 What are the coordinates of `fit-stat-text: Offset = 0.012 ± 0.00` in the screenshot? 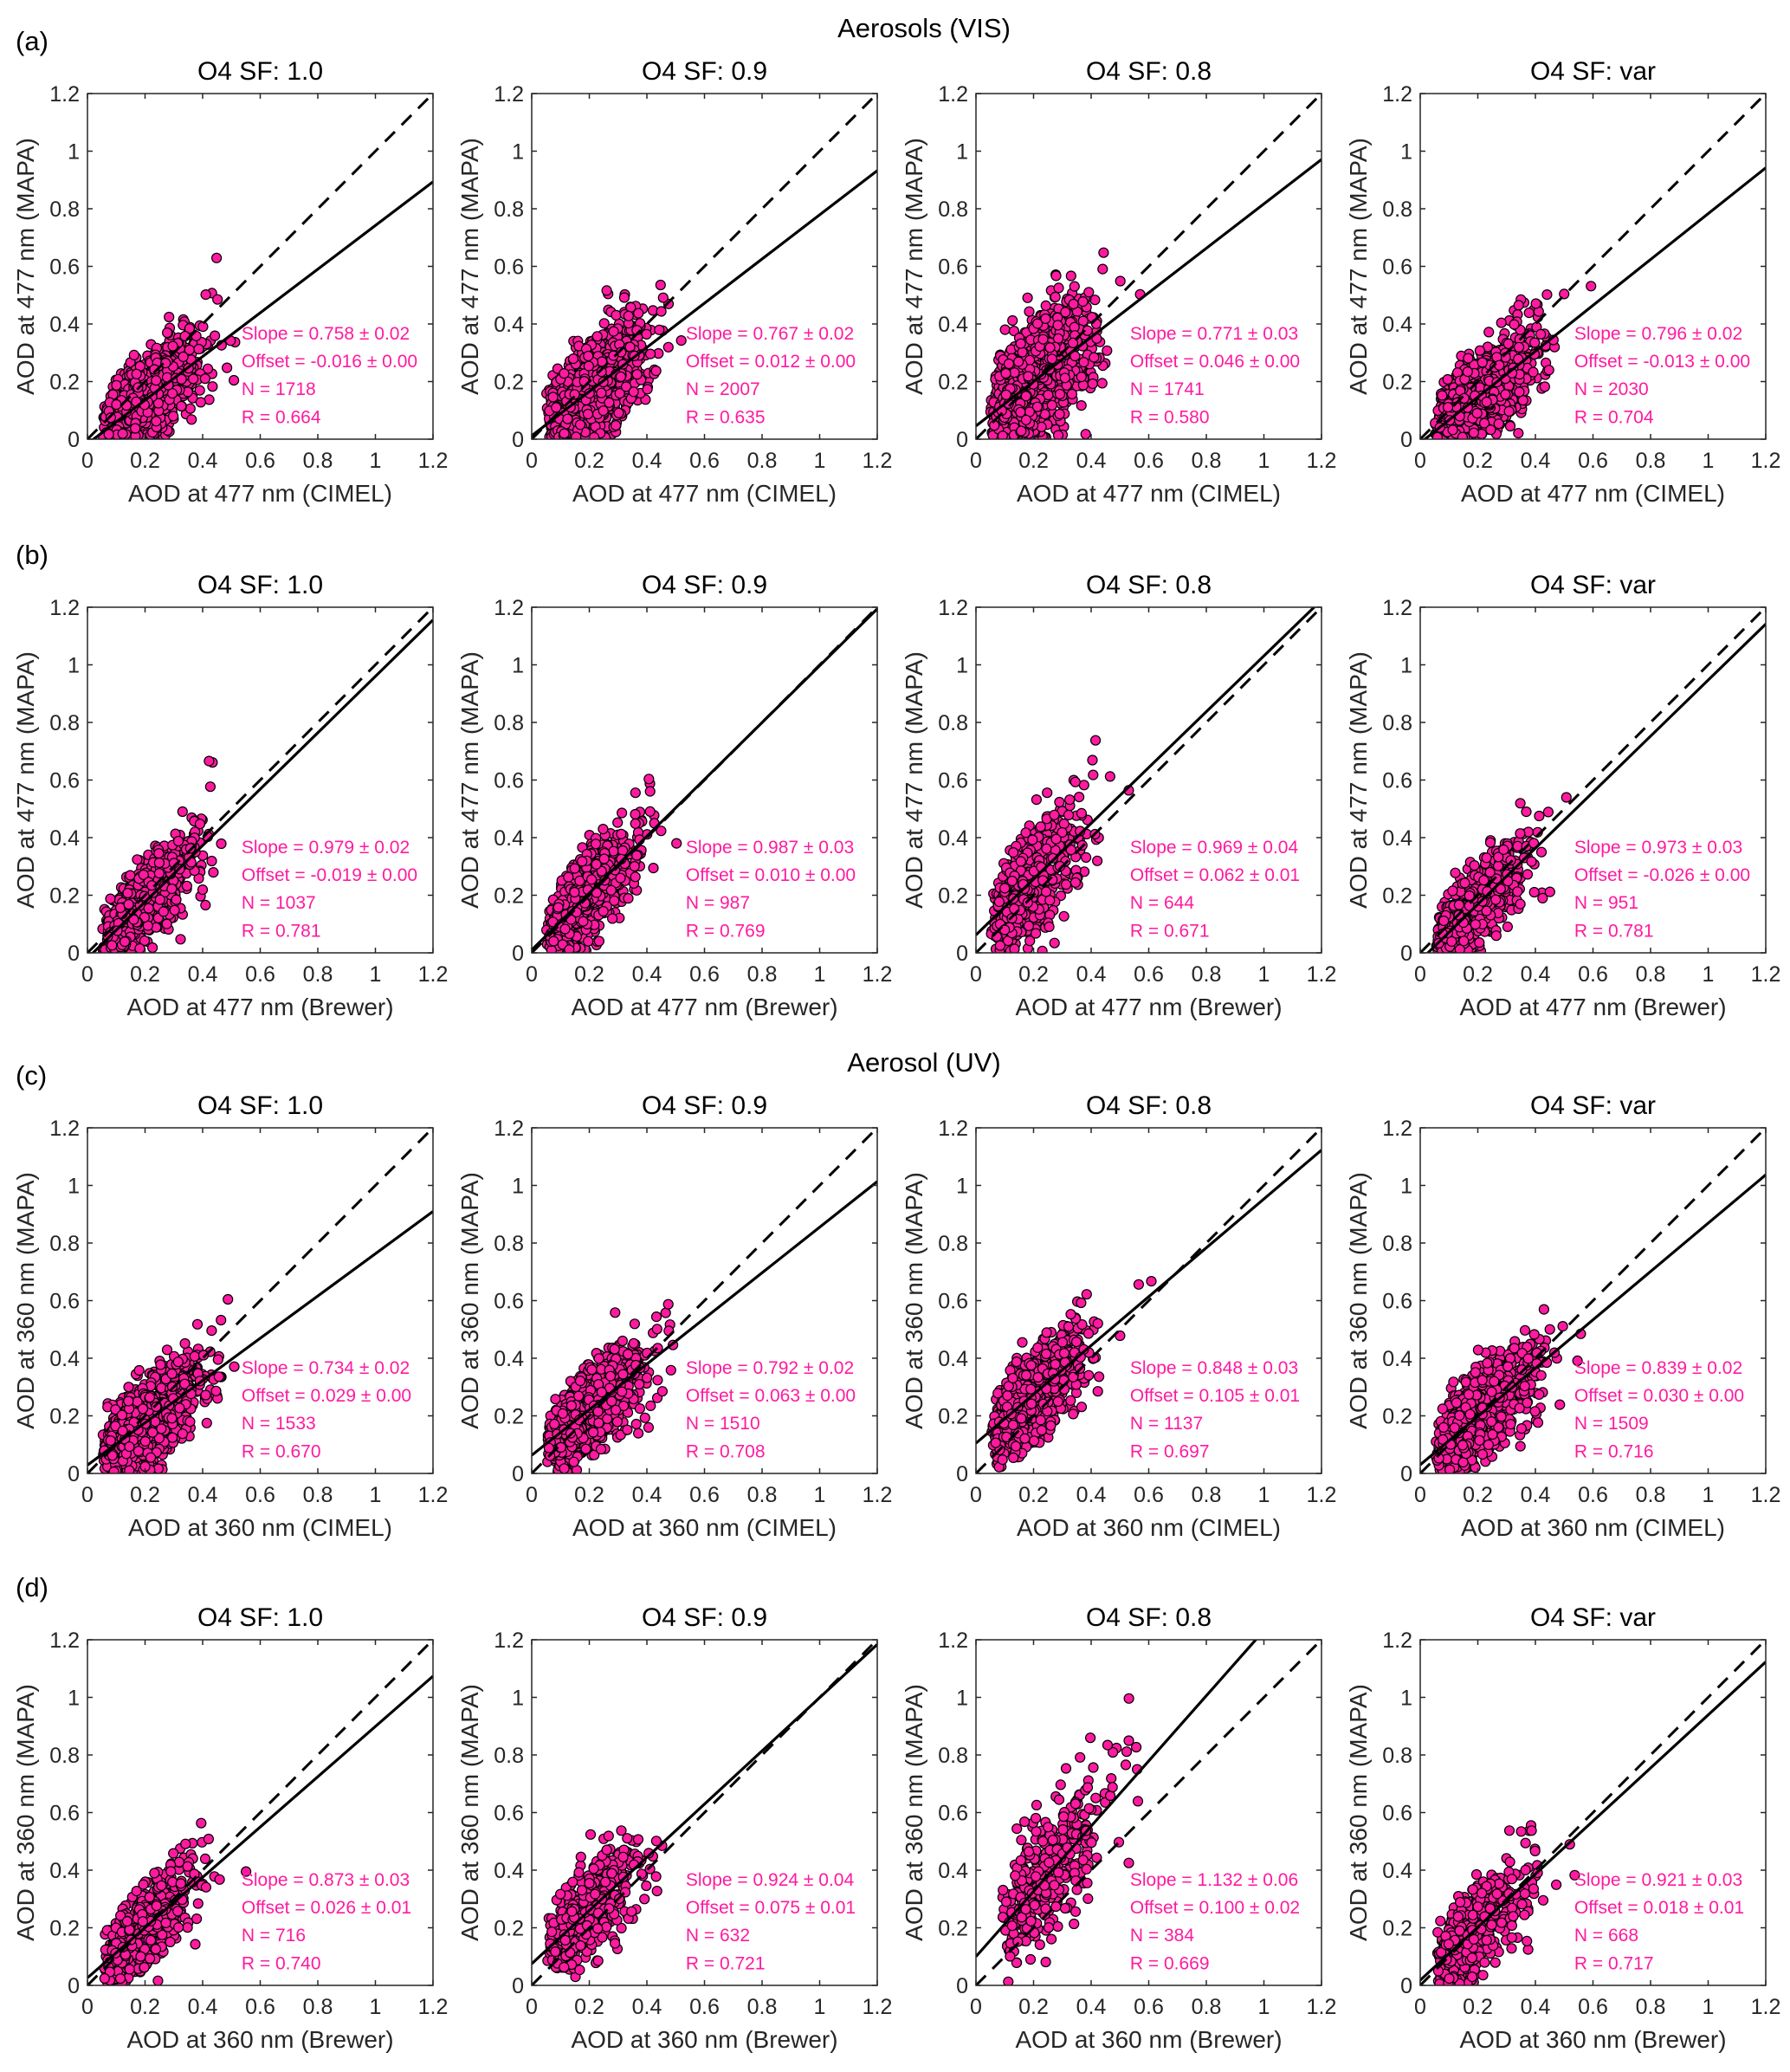 It's located at (771, 362).